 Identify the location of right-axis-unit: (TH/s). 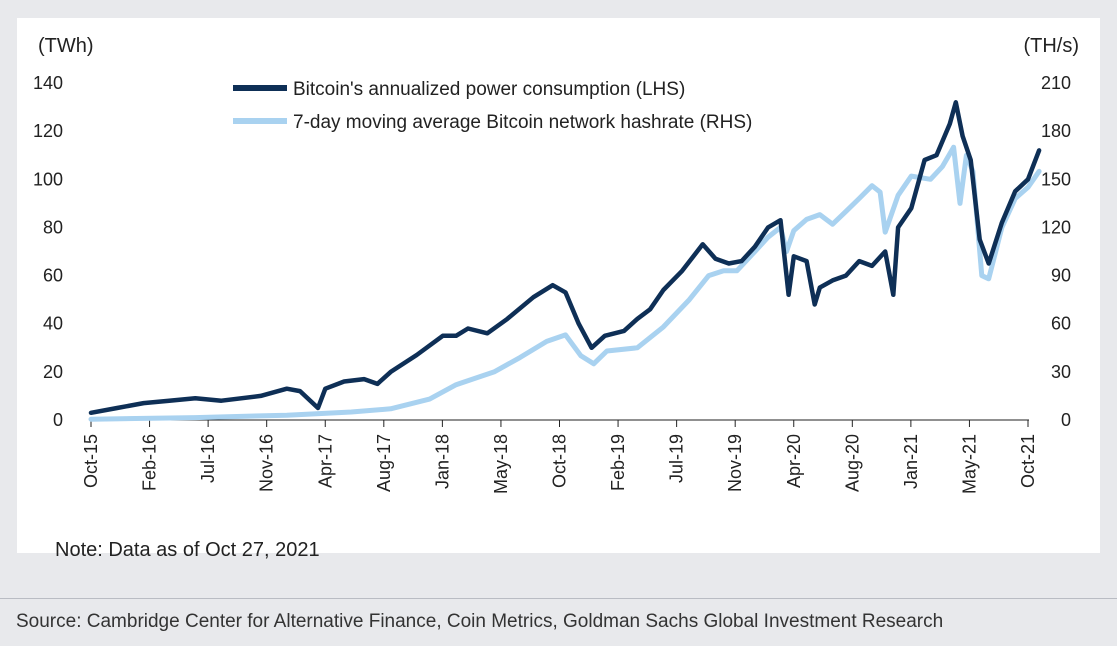
(1051, 46).